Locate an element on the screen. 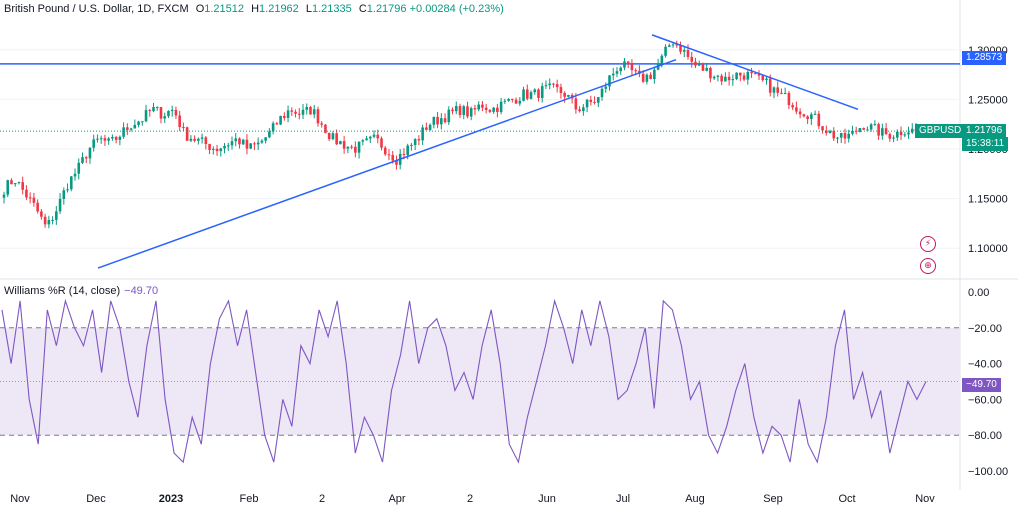 This screenshot has height=508, width=1018. wr-tick-label: −100.00 is located at coordinates (988, 472).